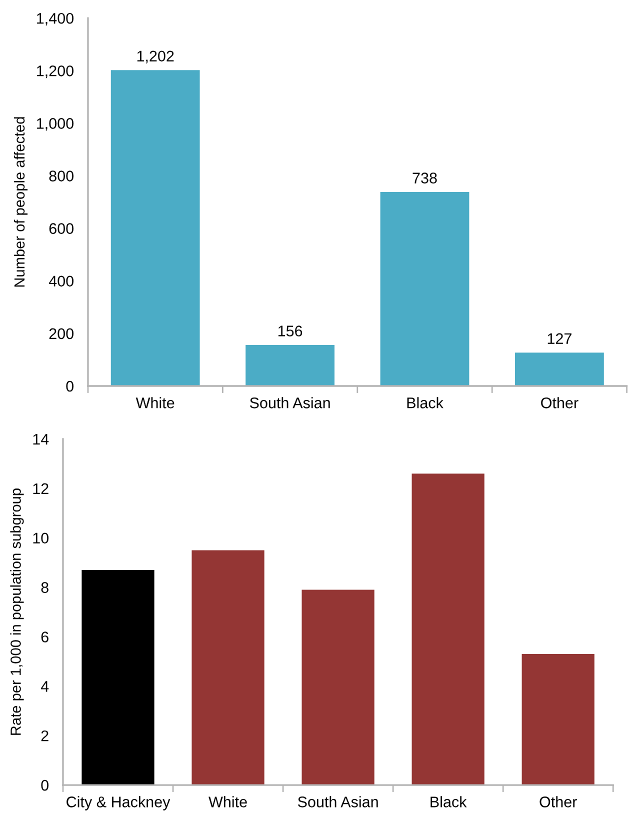 The height and width of the screenshot is (814, 628). What do you see at coordinates (21, 202) in the screenshot?
I see `y-axis-title: Number of people affected` at bounding box center [21, 202].